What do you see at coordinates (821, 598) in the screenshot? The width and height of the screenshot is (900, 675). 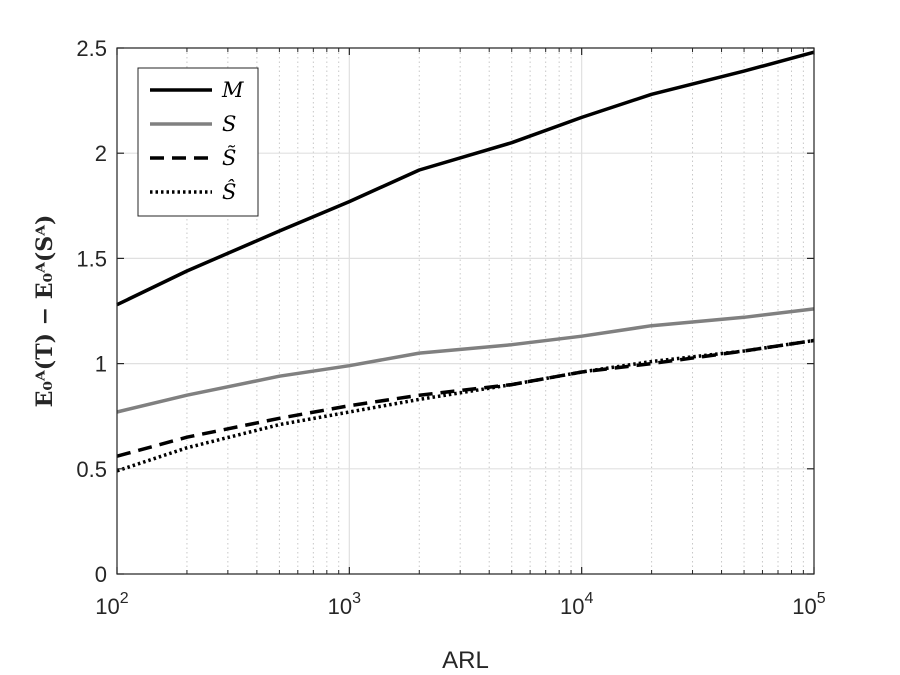 I see `x-tick-exponent: 5` at bounding box center [821, 598].